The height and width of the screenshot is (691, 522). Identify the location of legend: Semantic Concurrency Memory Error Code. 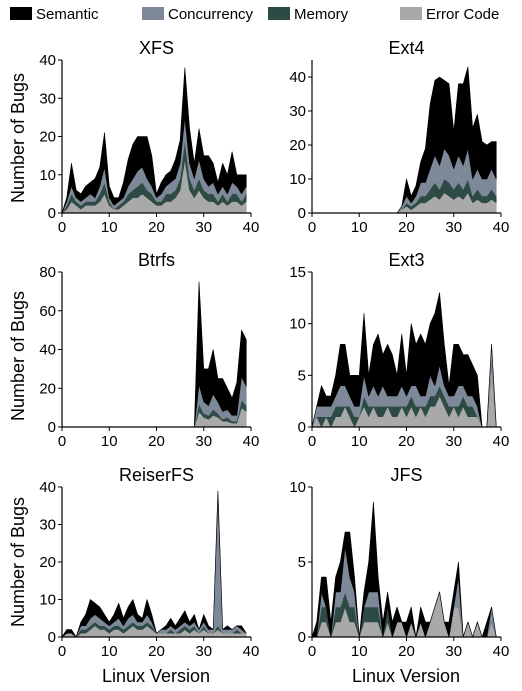
(254, 14).